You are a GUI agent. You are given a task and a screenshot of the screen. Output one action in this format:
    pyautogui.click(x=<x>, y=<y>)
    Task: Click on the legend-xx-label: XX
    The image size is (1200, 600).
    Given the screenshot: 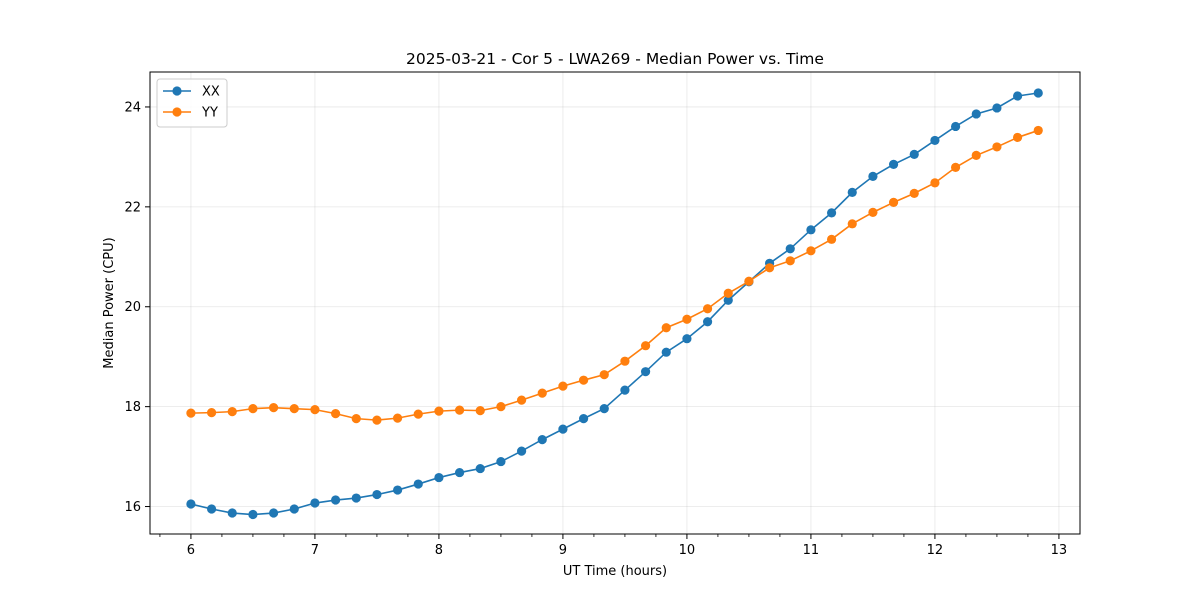 What is the action you would take?
    pyautogui.click(x=211, y=92)
    